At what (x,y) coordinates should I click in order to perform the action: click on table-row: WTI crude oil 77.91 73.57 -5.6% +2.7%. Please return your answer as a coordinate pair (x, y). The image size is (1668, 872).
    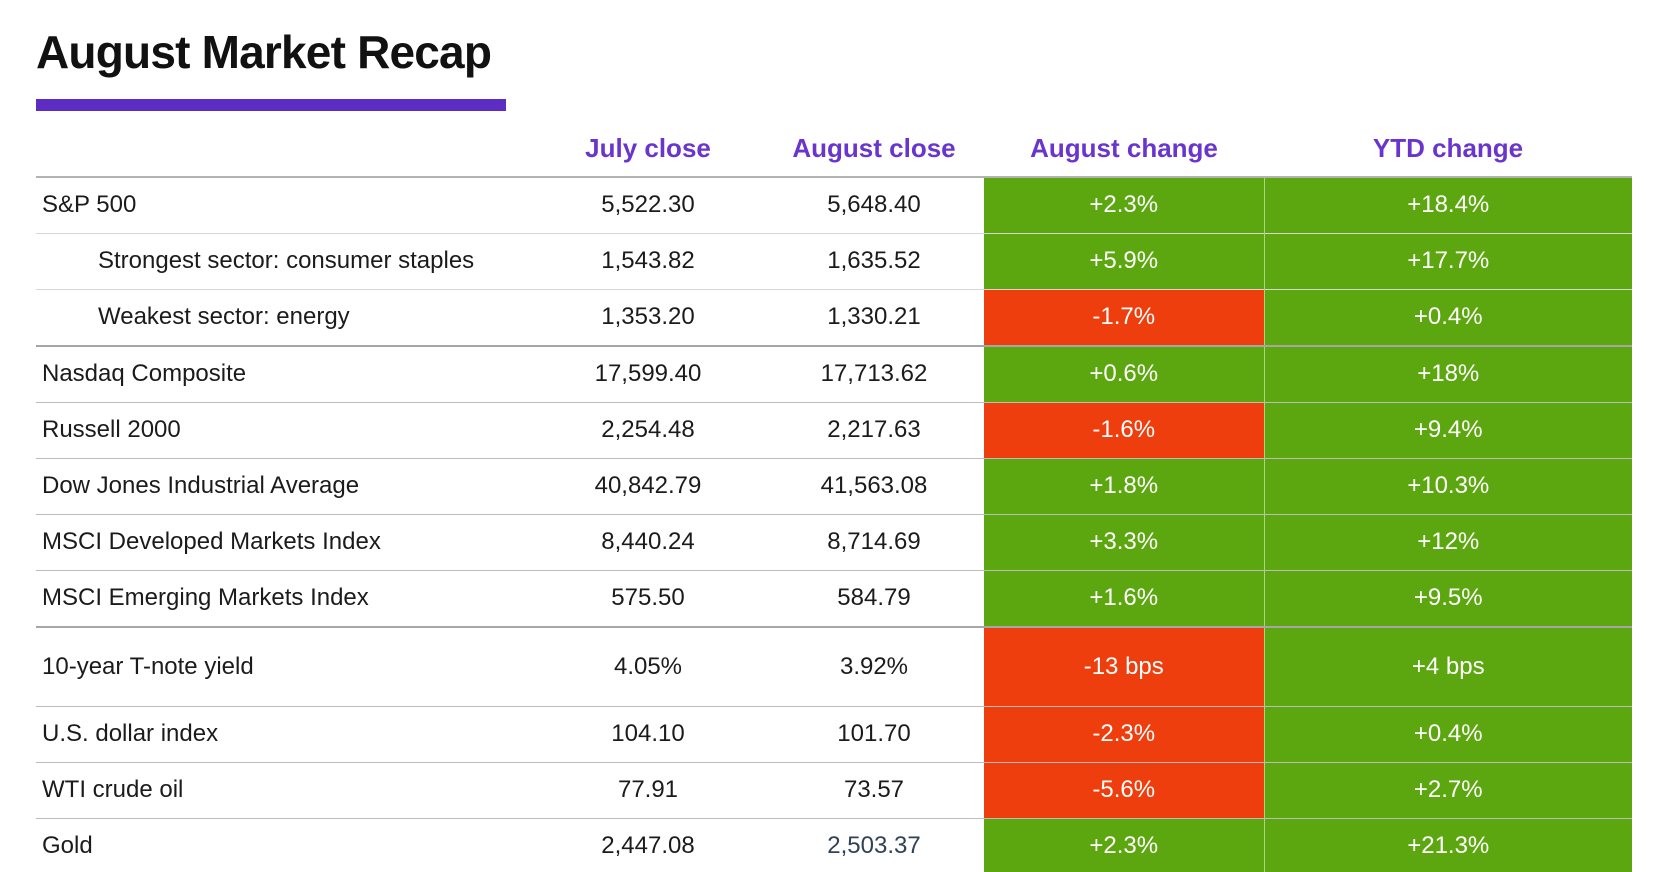
    Looking at the image, I should click on (834, 790).